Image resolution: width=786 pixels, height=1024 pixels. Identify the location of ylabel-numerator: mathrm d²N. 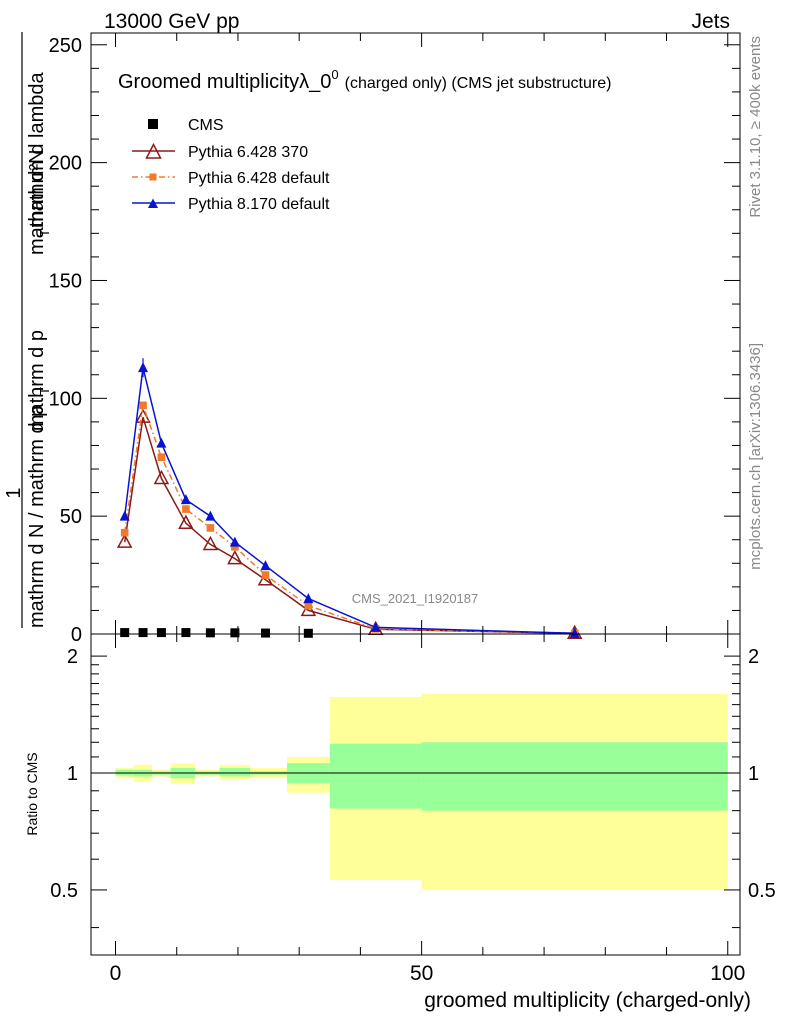
(37, 202).